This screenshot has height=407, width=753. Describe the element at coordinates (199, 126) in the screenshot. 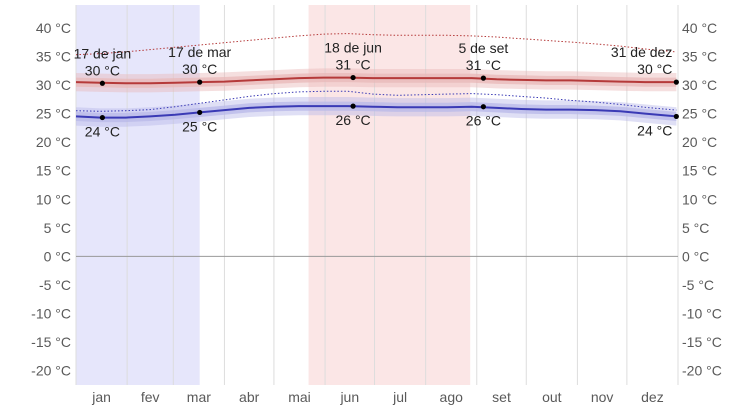

I see `annotation-value: 25 °C` at that location.